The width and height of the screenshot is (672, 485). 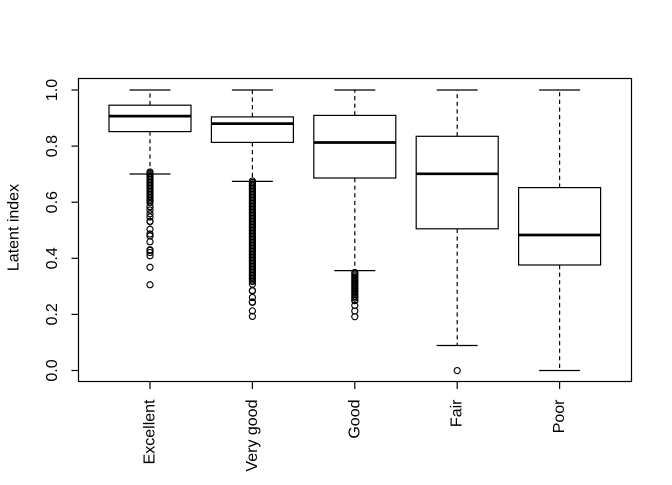 I want to click on svg-text: Fair, so click(x=457, y=413).